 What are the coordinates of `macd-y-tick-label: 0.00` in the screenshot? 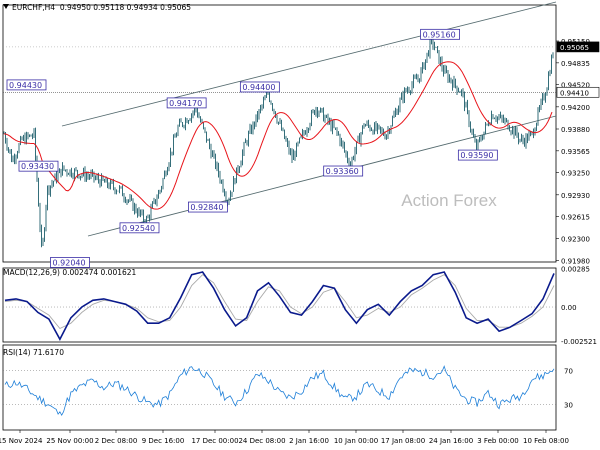 It's located at (569, 308).